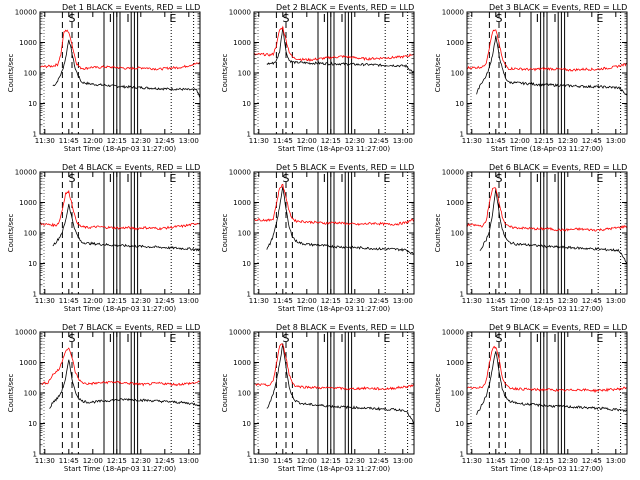  What do you see at coordinates (131, 167) in the screenshot?
I see `panel-title: Det 4 BLACK = Events, RED = LLD` at bounding box center [131, 167].